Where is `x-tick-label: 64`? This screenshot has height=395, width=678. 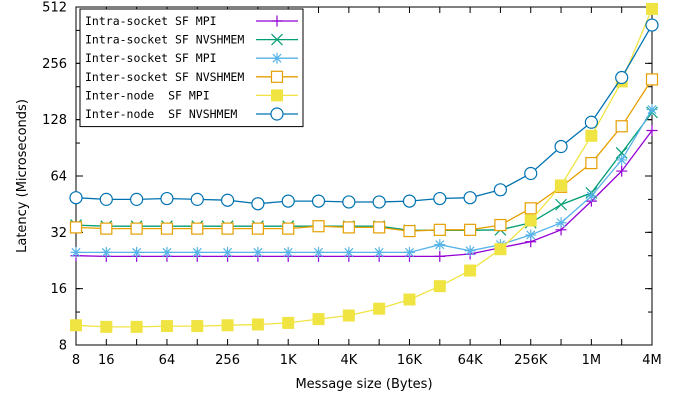
x-tick-label: 64 is located at coordinates (167, 360).